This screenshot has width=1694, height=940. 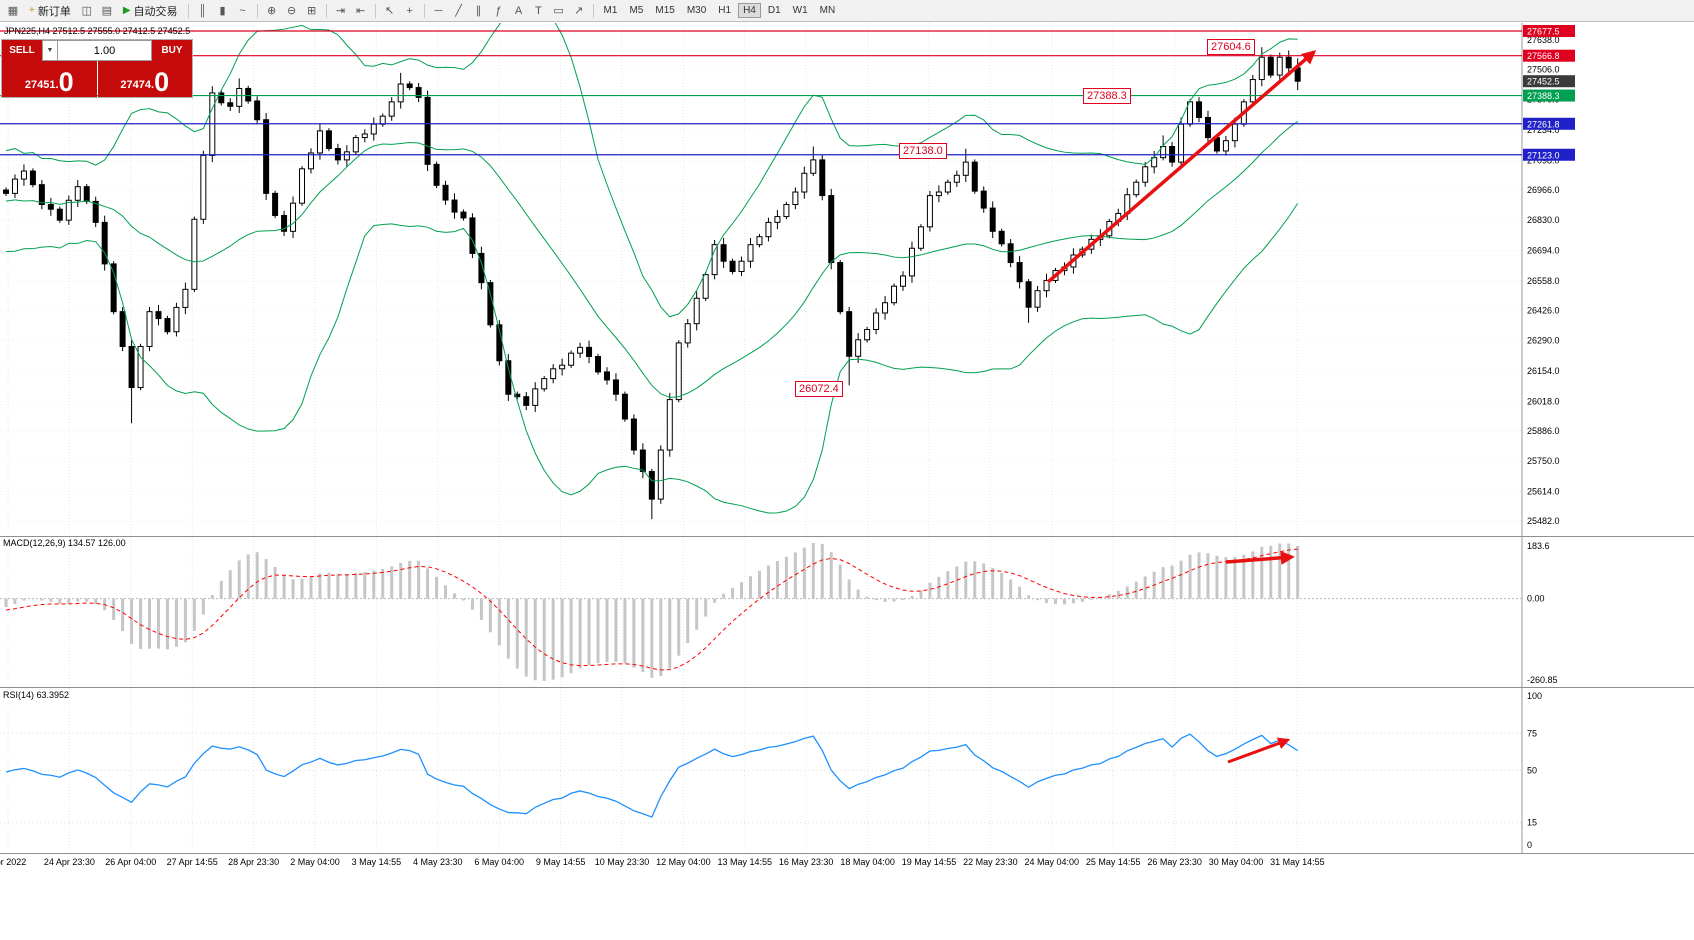 What do you see at coordinates (223, 10) in the screenshot?
I see `candlestick-chart-icon: ▮` at bounding box center [223, 10].